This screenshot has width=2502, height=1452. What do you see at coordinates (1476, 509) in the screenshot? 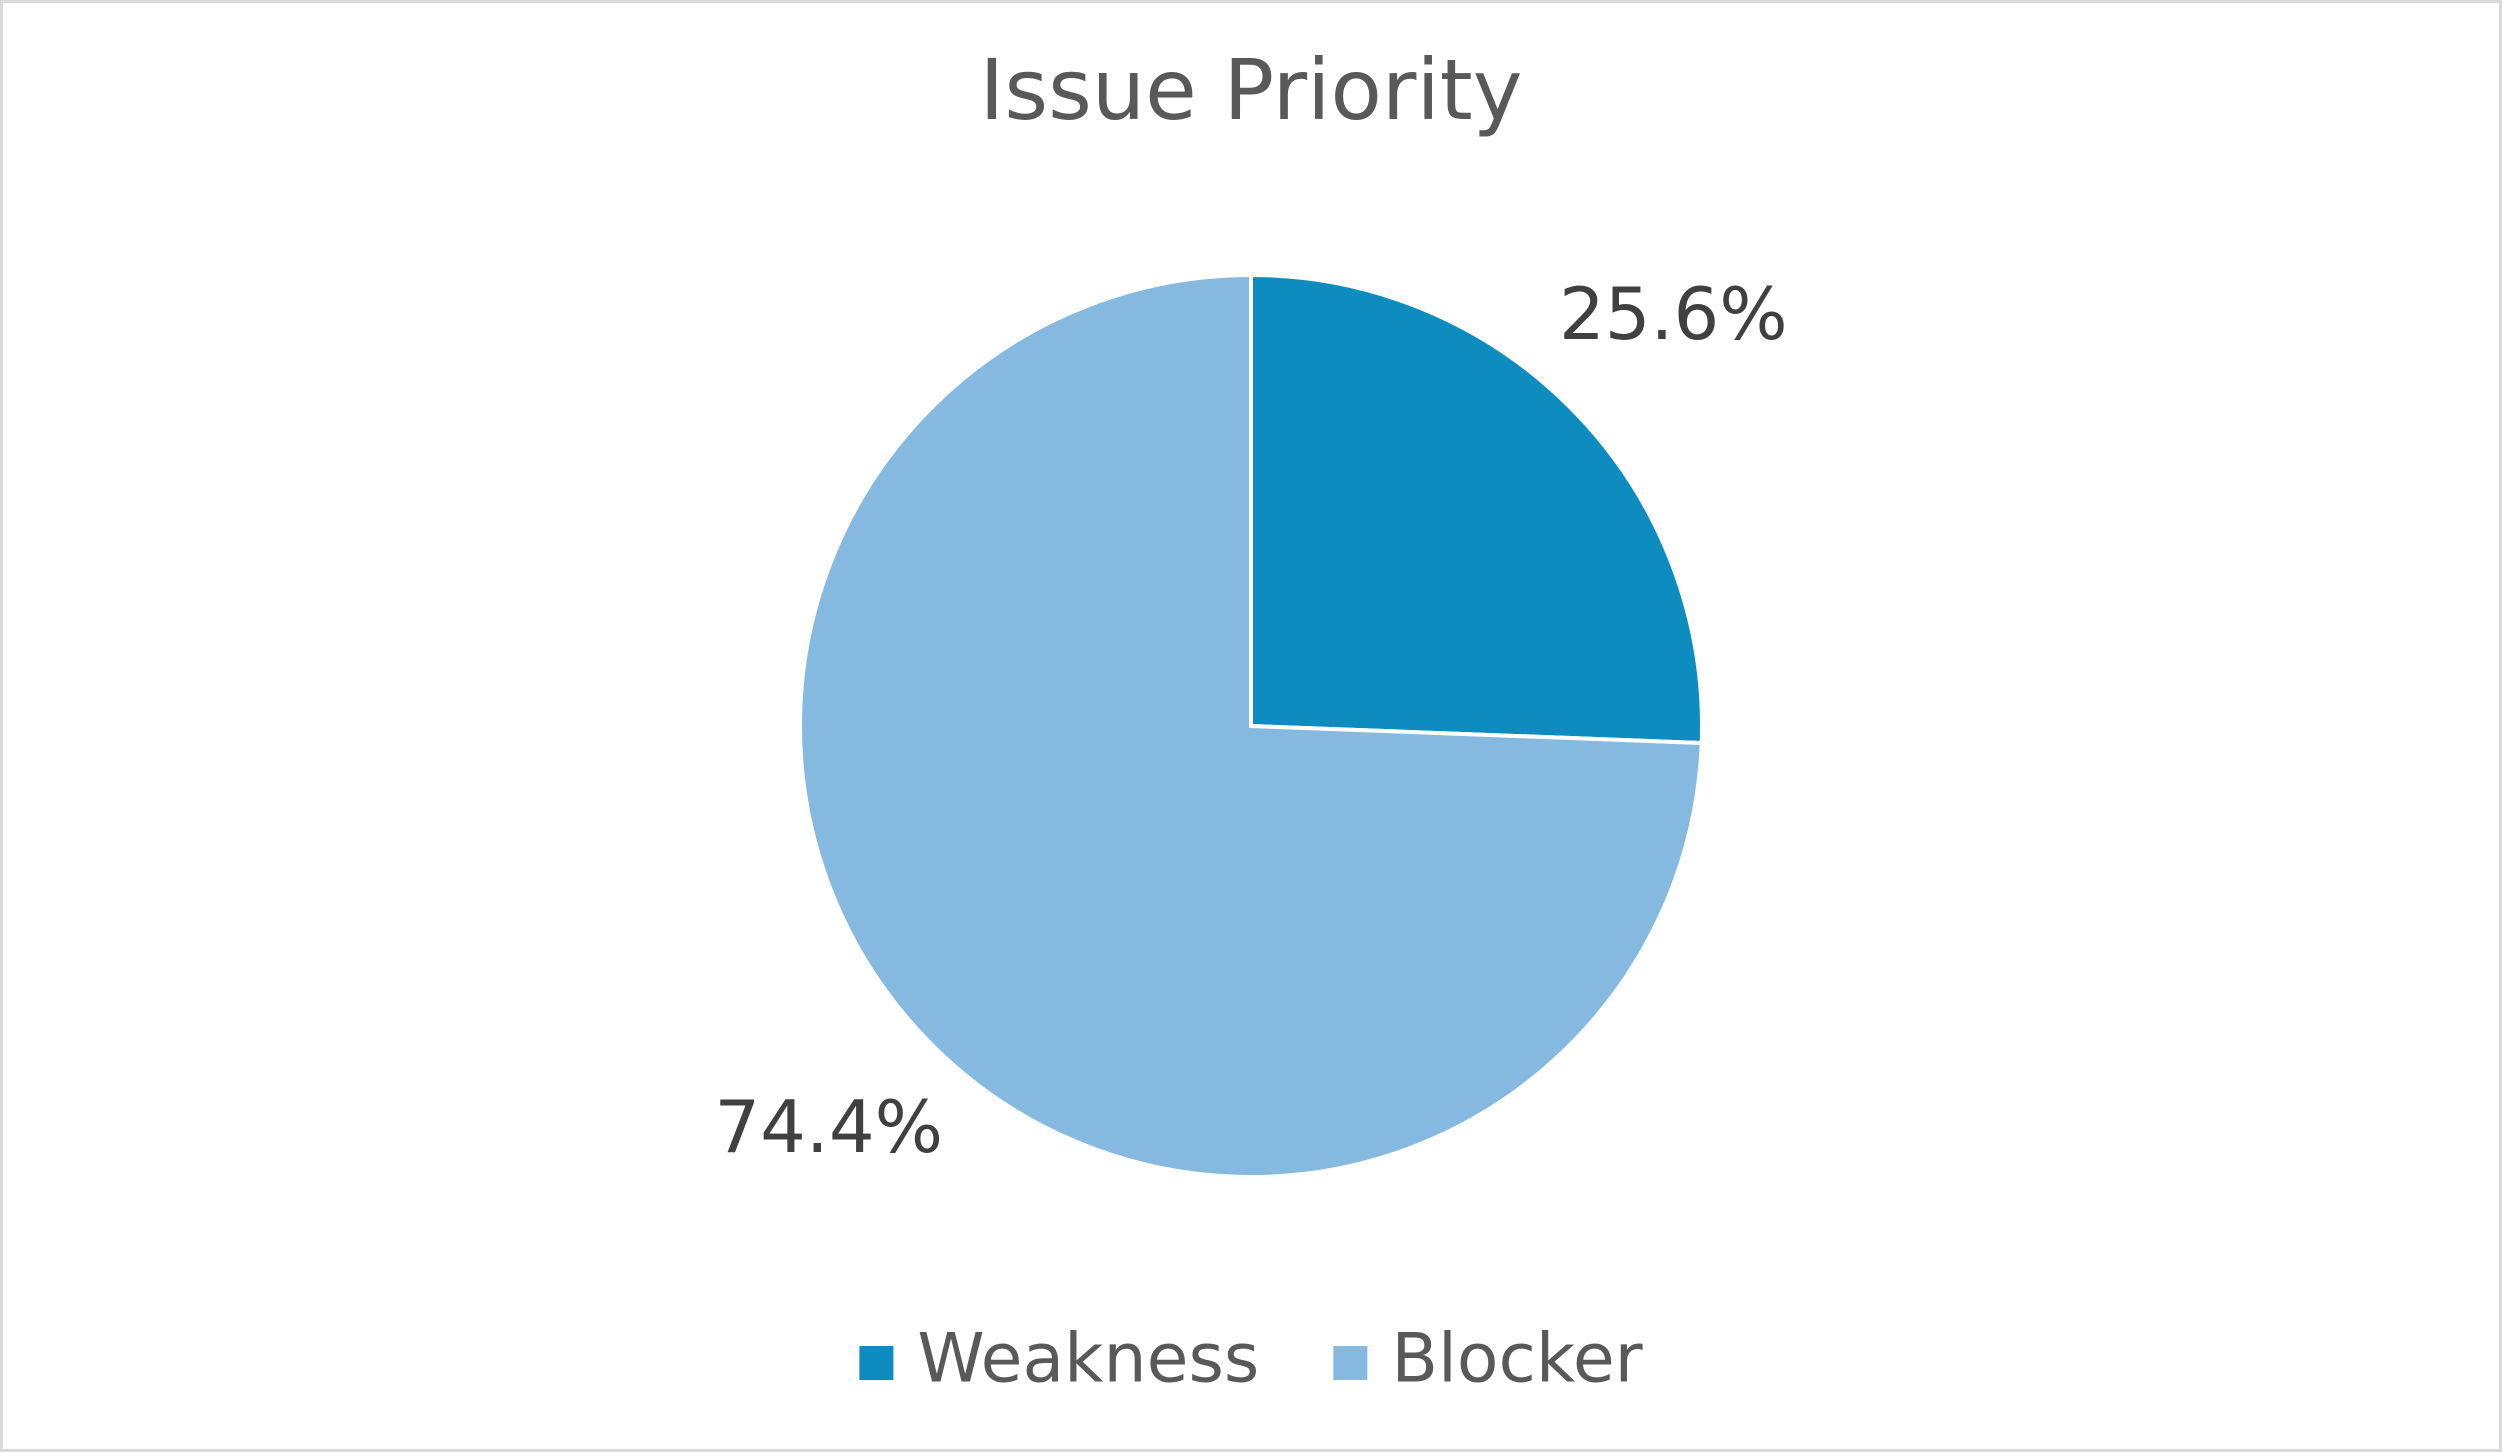
I see `pie-slice` at bounding box center [1476, 509].